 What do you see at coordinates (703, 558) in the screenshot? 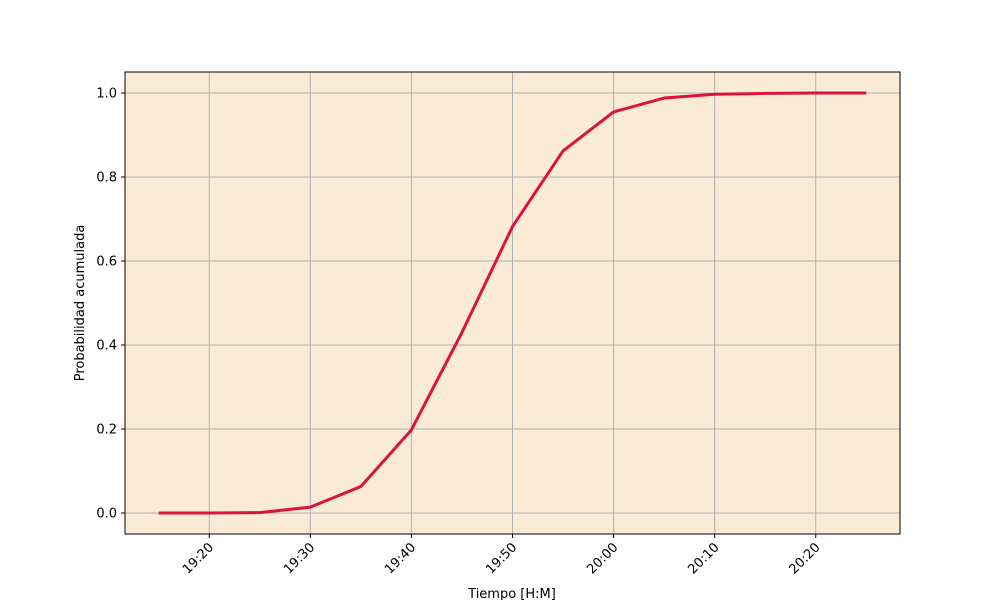
I see `x-tick-label: 20:10` at bounding box center [703, 558].